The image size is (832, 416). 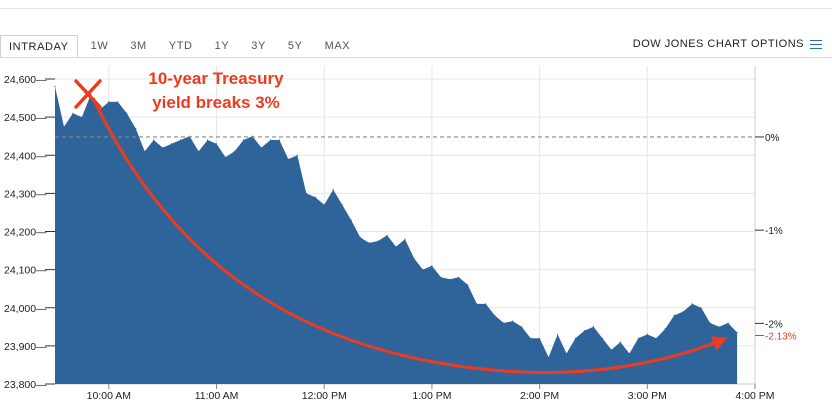 I want to click on annotation-line-1: 10-year Treasury, so click(x=216, y=78).